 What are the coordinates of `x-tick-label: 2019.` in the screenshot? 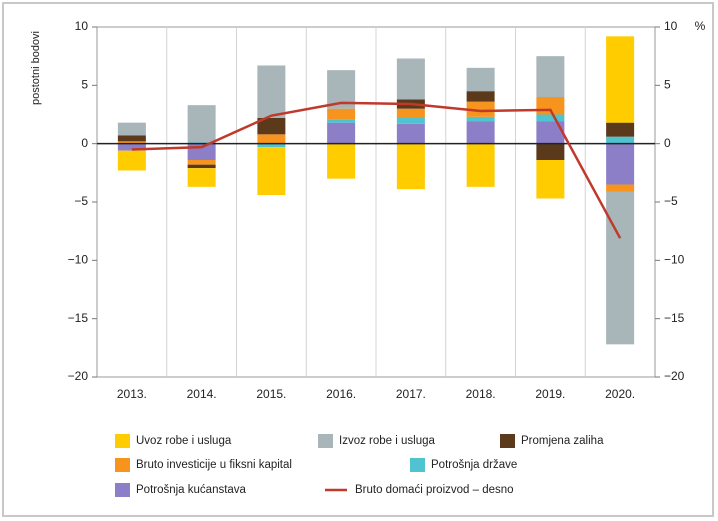 It's located at (550, 394).